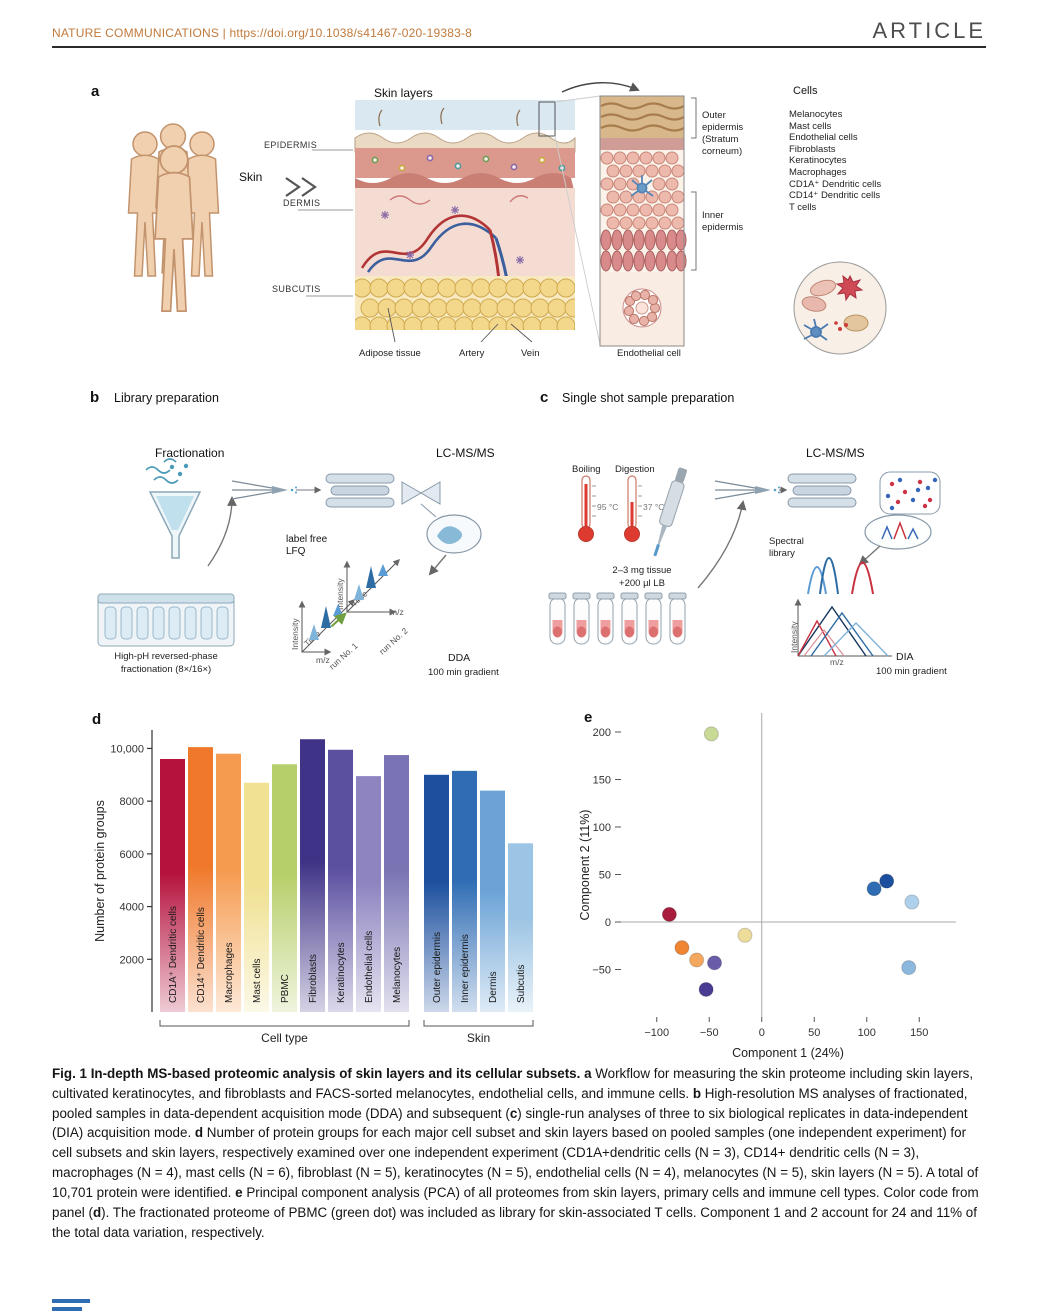 The image size is (1038, 1314). What do you see at coordinates (257, 981) in the screenshot?
I see `svg-text: Mast cells` at bounding box center [257, 981].